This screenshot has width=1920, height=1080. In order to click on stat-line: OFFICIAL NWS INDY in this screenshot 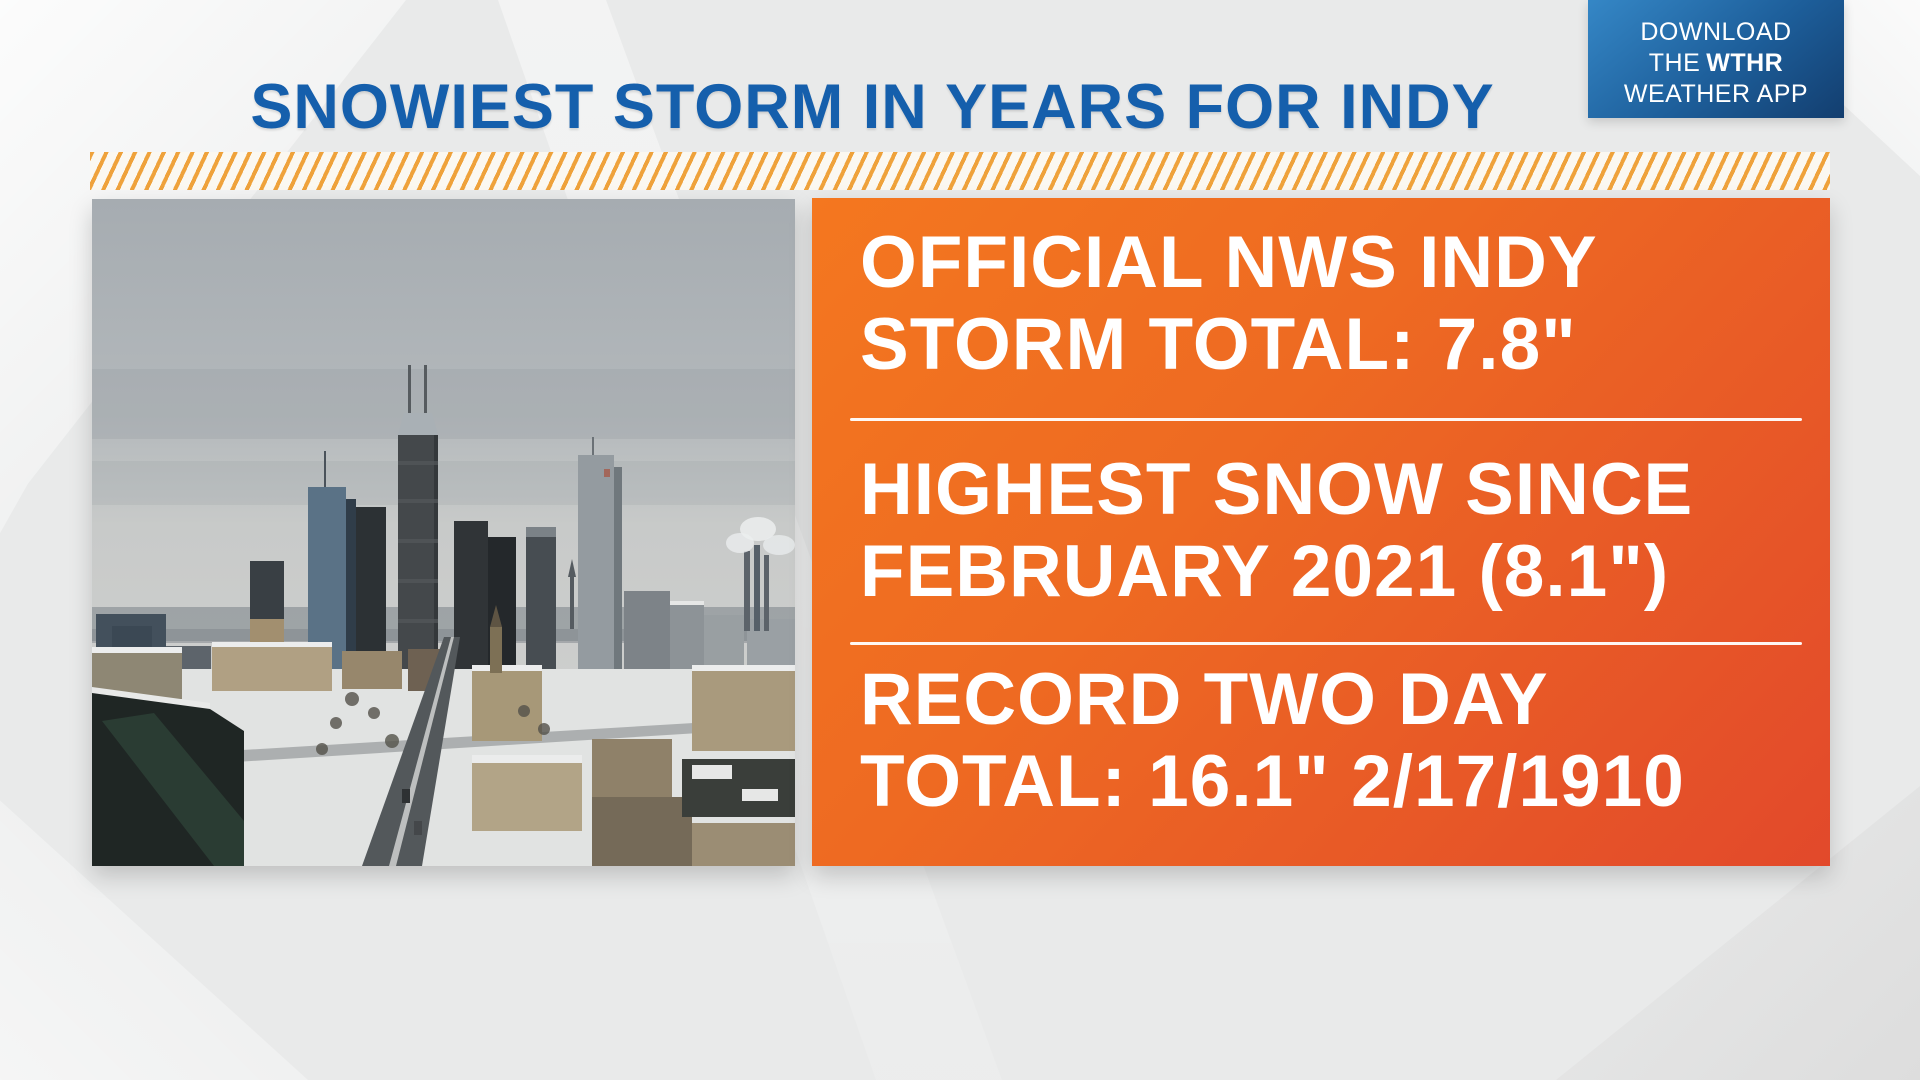, I will do `click(1229, 262)`.